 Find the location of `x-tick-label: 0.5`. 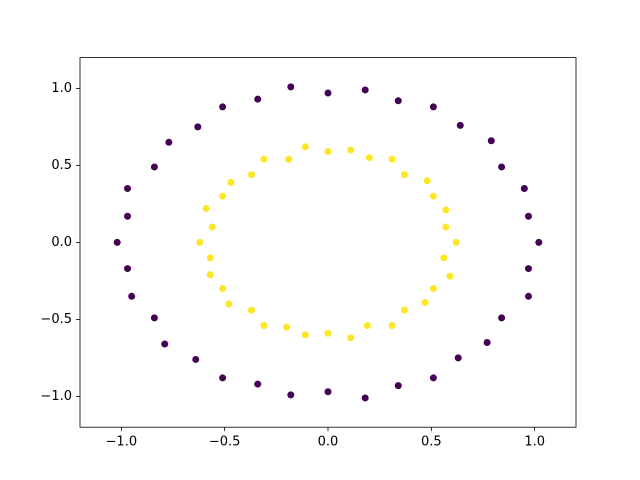

x-tick-label: 0.5 is located at coordinates (431, 442).